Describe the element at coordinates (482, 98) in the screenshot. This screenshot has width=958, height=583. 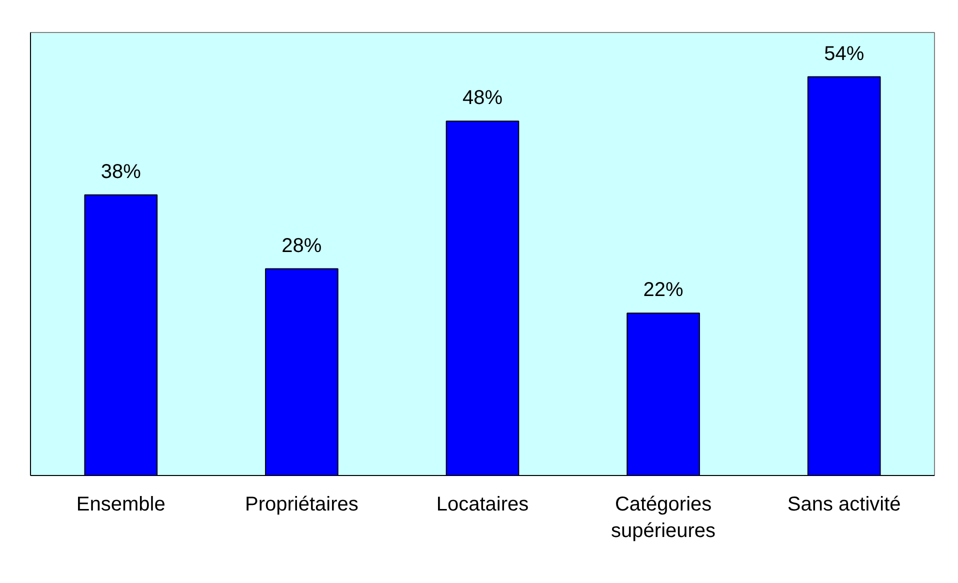
I see `data-label: 48%` at that location.